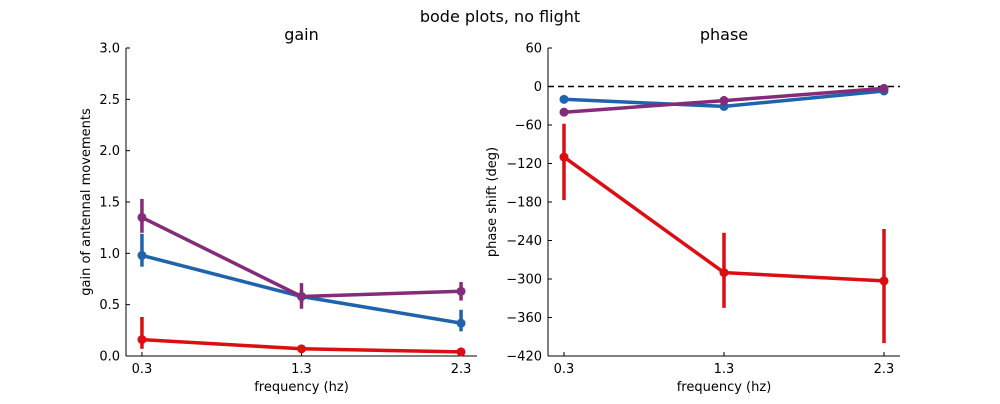 This screenshot has height=404, width=1000. What do you see at coordinates (301, 34) in the screenshot?
I see `plot-title: gain` at bounding box center [301, 34].